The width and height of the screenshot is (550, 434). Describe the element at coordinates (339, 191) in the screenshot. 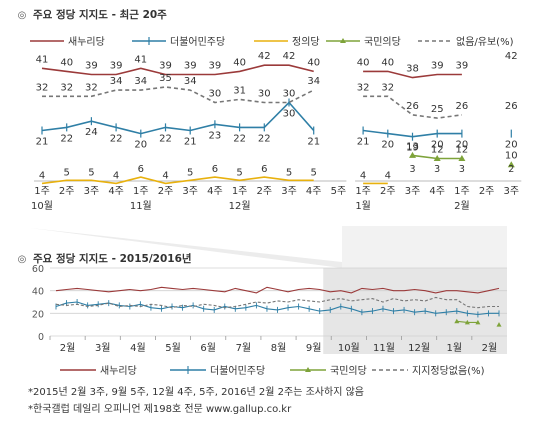

I see `x-tick-label: 5주` at that location.